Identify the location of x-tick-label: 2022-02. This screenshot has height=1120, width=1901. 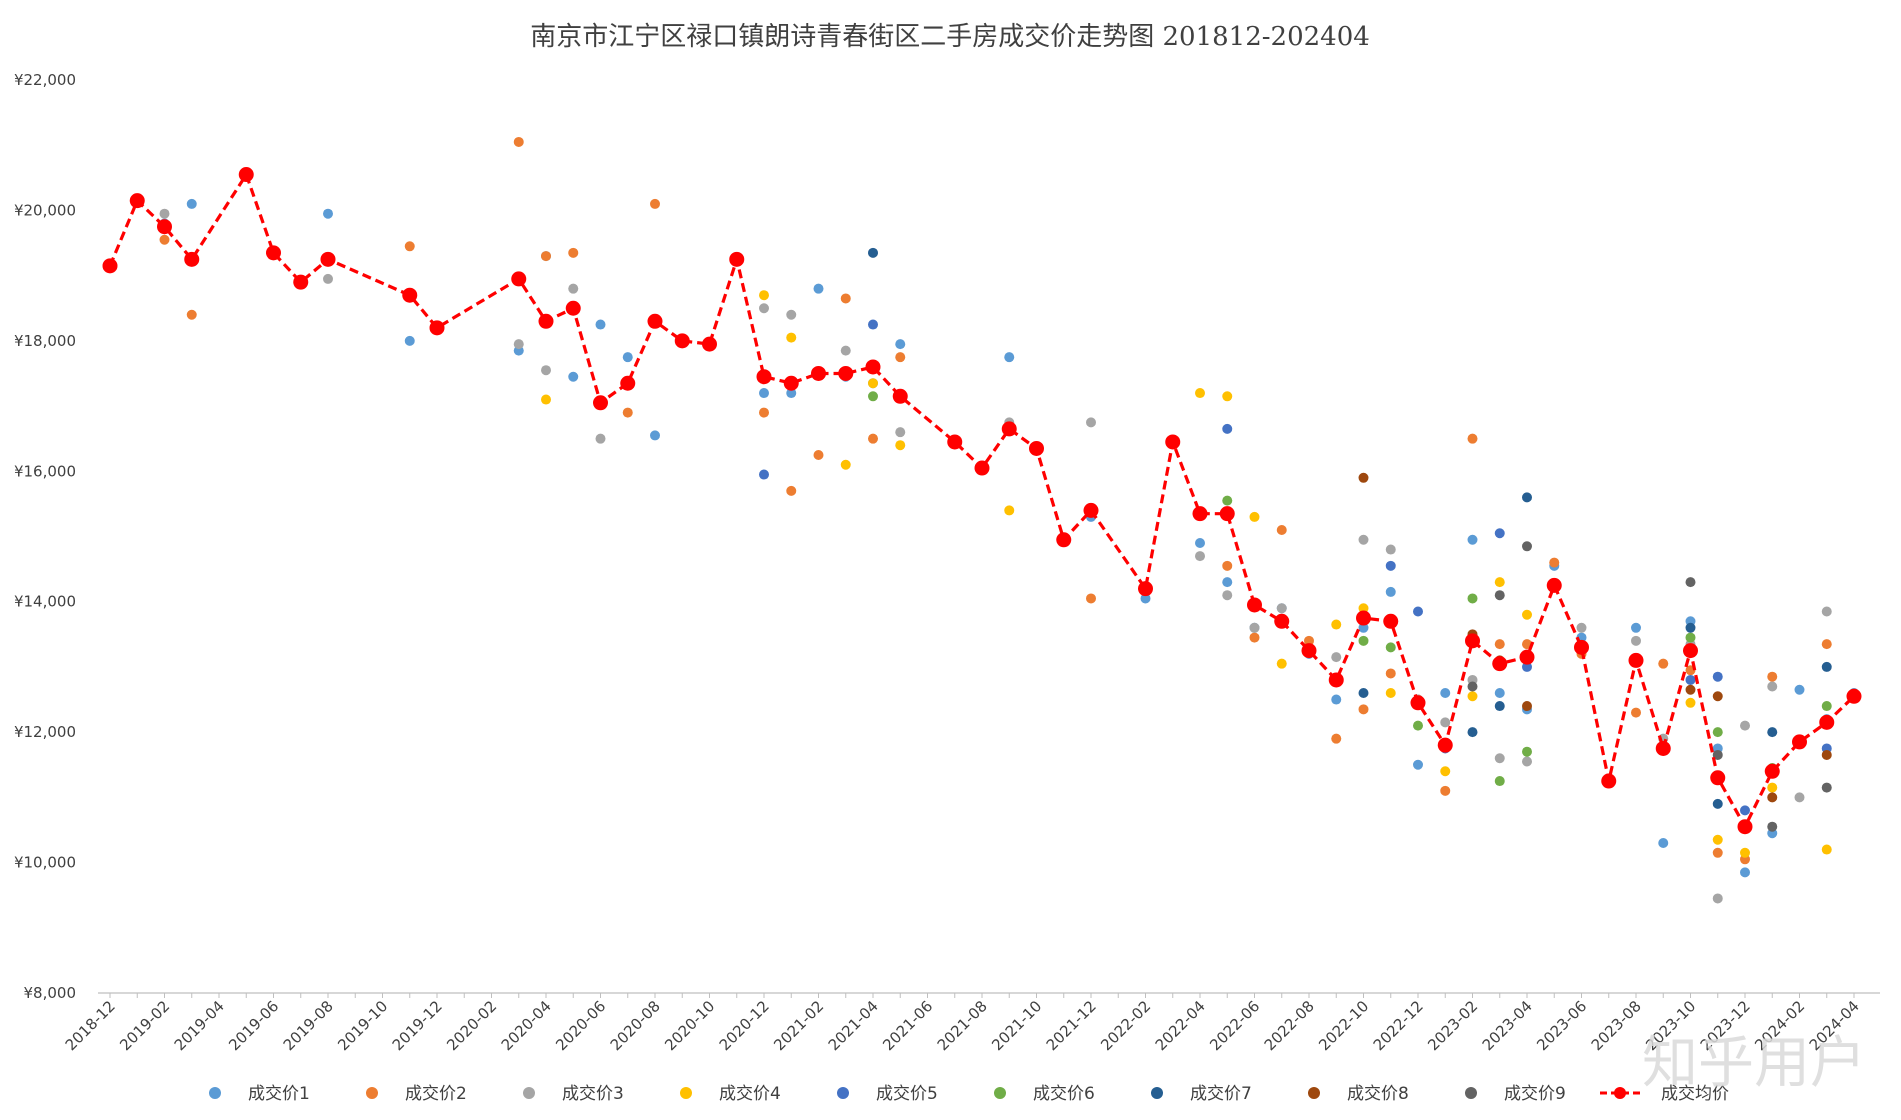
(1125, 1025).